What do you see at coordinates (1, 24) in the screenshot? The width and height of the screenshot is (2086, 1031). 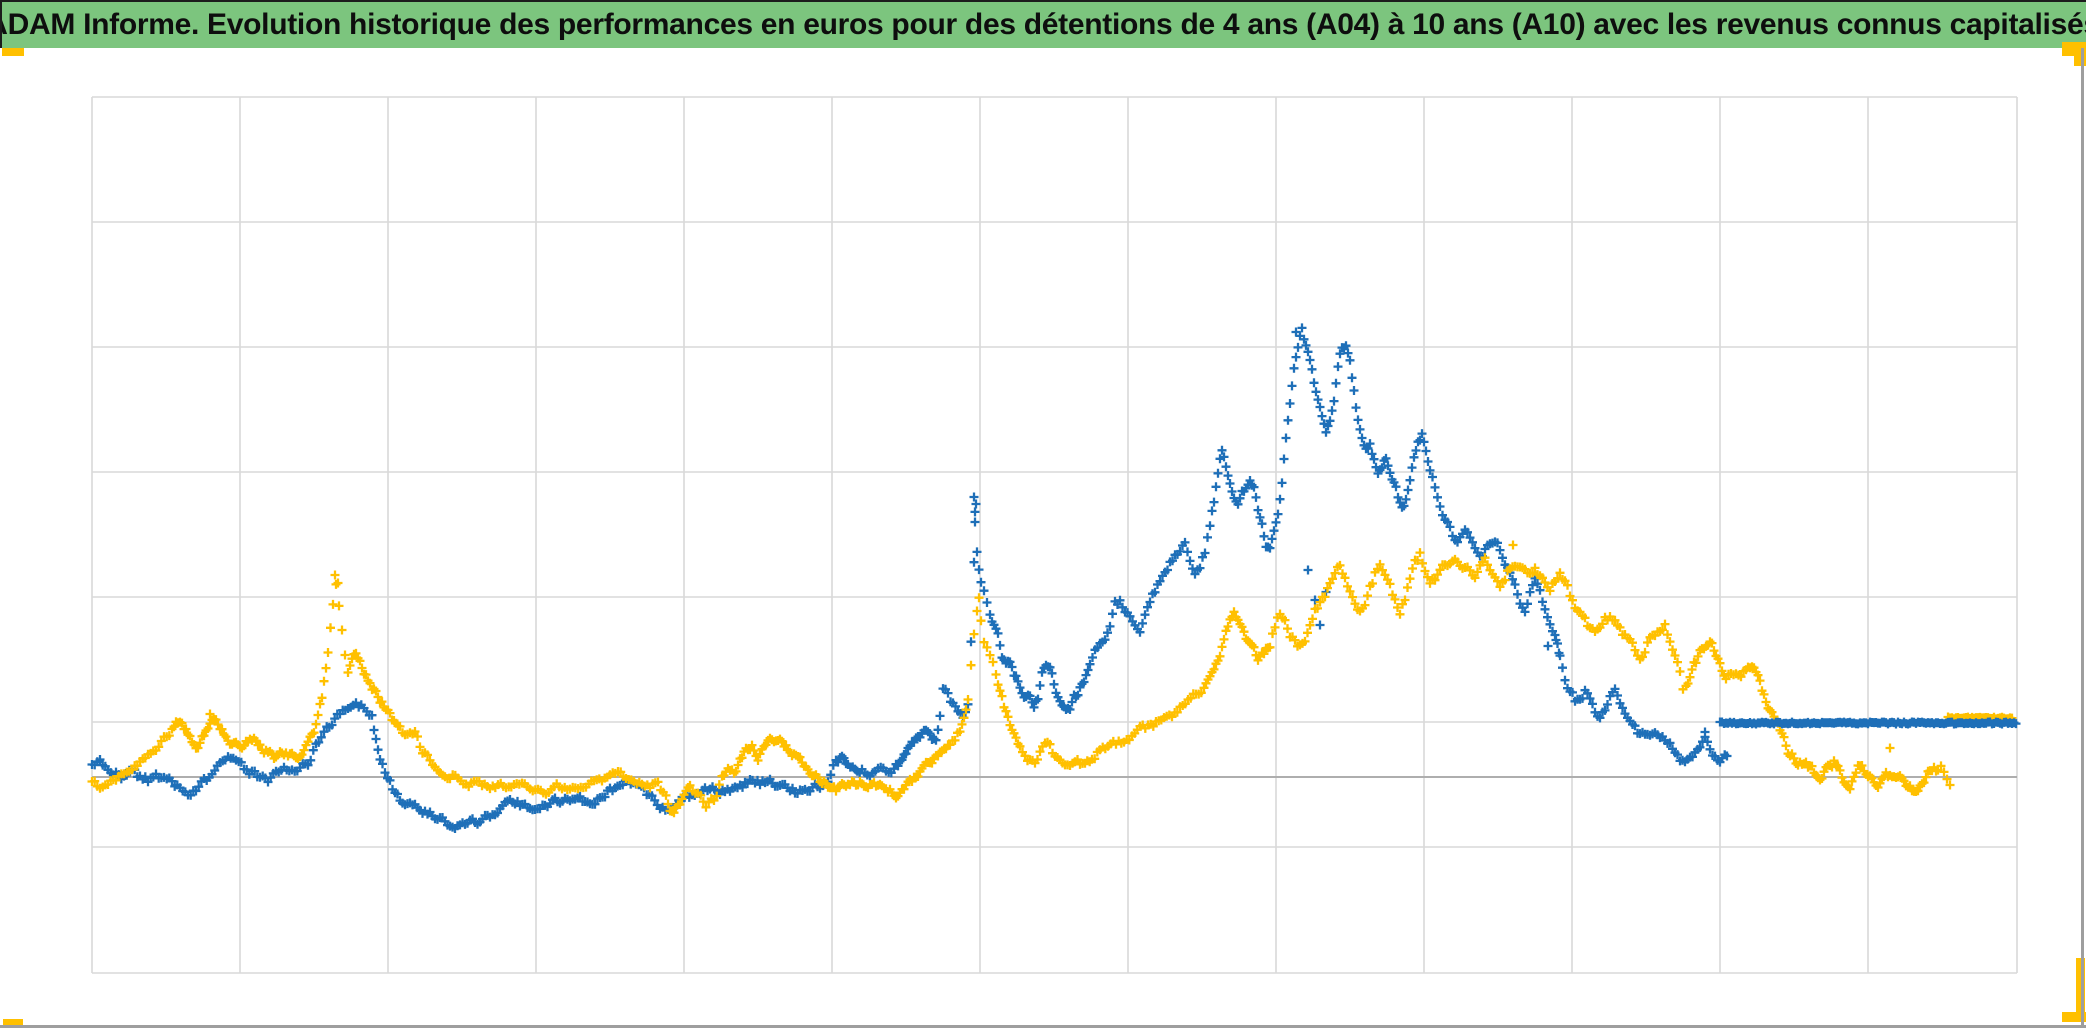 I see `window-left-edge` at bounding box center [1, 24].